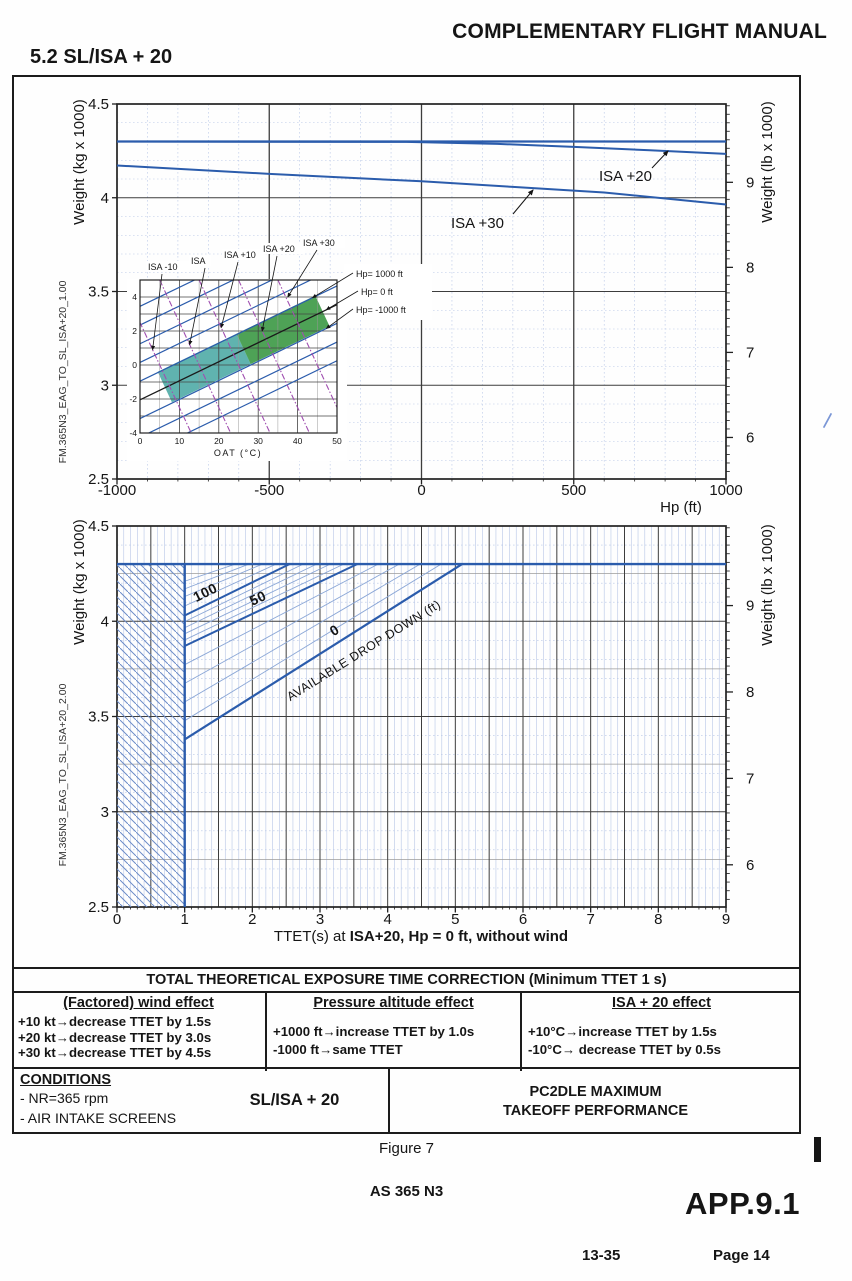 The image size is (852, 1281). I want to click on inset-x-tick: 20, so click(219, 441).